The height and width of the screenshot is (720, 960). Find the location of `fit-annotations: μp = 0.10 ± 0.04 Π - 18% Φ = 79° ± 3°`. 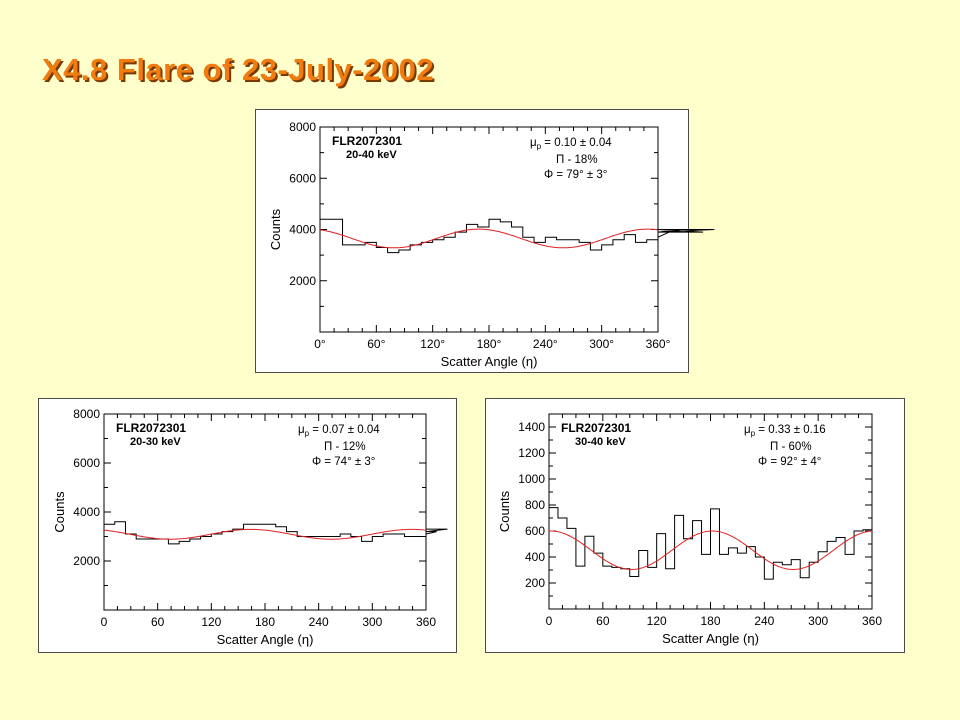

fit-annotations: μp = 0.10 ± 0.04 Π - 18% Φ = 79° ± 3° is located at coordinates (571, 159).